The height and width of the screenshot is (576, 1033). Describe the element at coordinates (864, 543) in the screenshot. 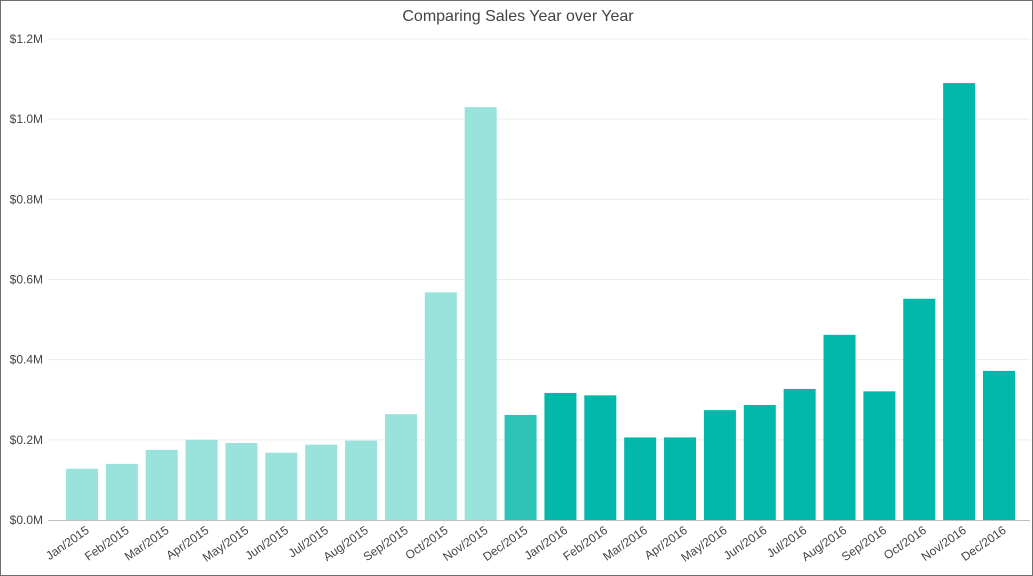

I see `x-tick-label: Sep/2016` at that location.